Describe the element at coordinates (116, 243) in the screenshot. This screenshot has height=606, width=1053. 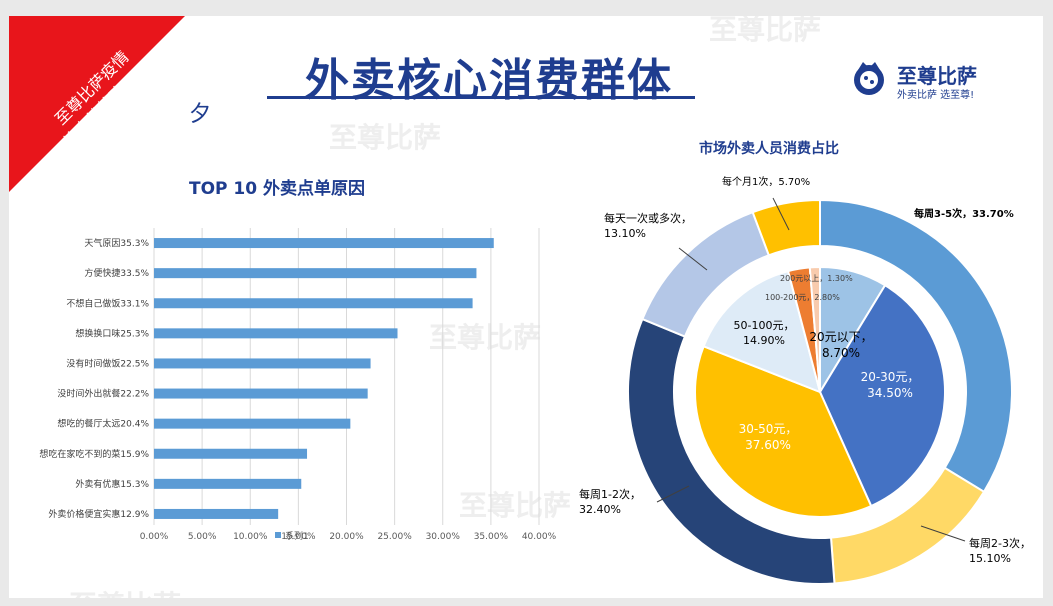
I see `category-label: 天气原因35.3%` at that location.